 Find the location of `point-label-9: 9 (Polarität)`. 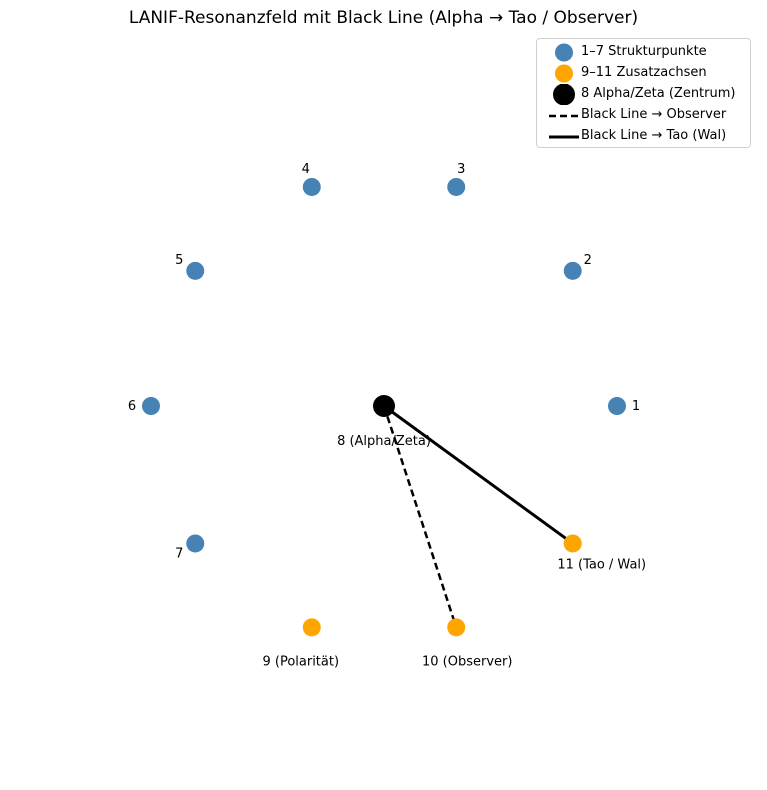

point-label-9: 9 (Polarität) is located at coordinates (300, 661).